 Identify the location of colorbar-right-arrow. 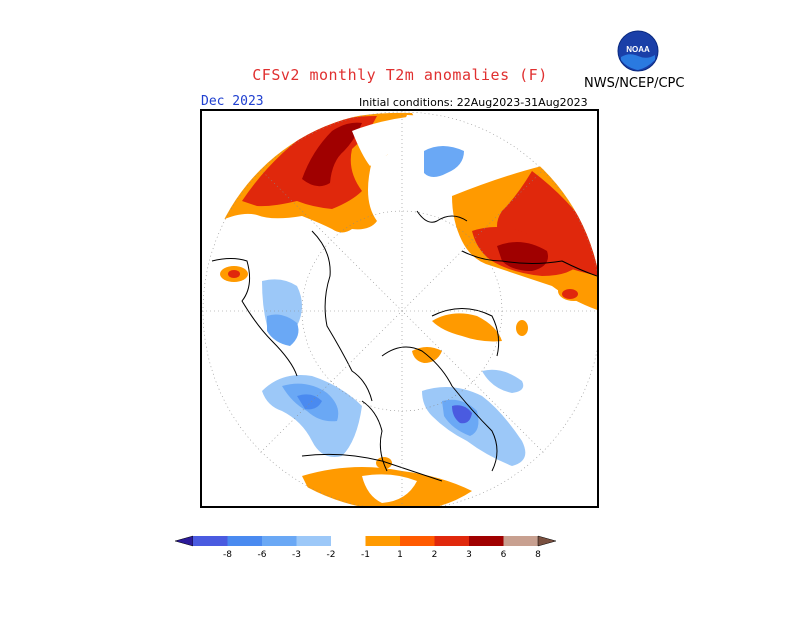
(547, 541).